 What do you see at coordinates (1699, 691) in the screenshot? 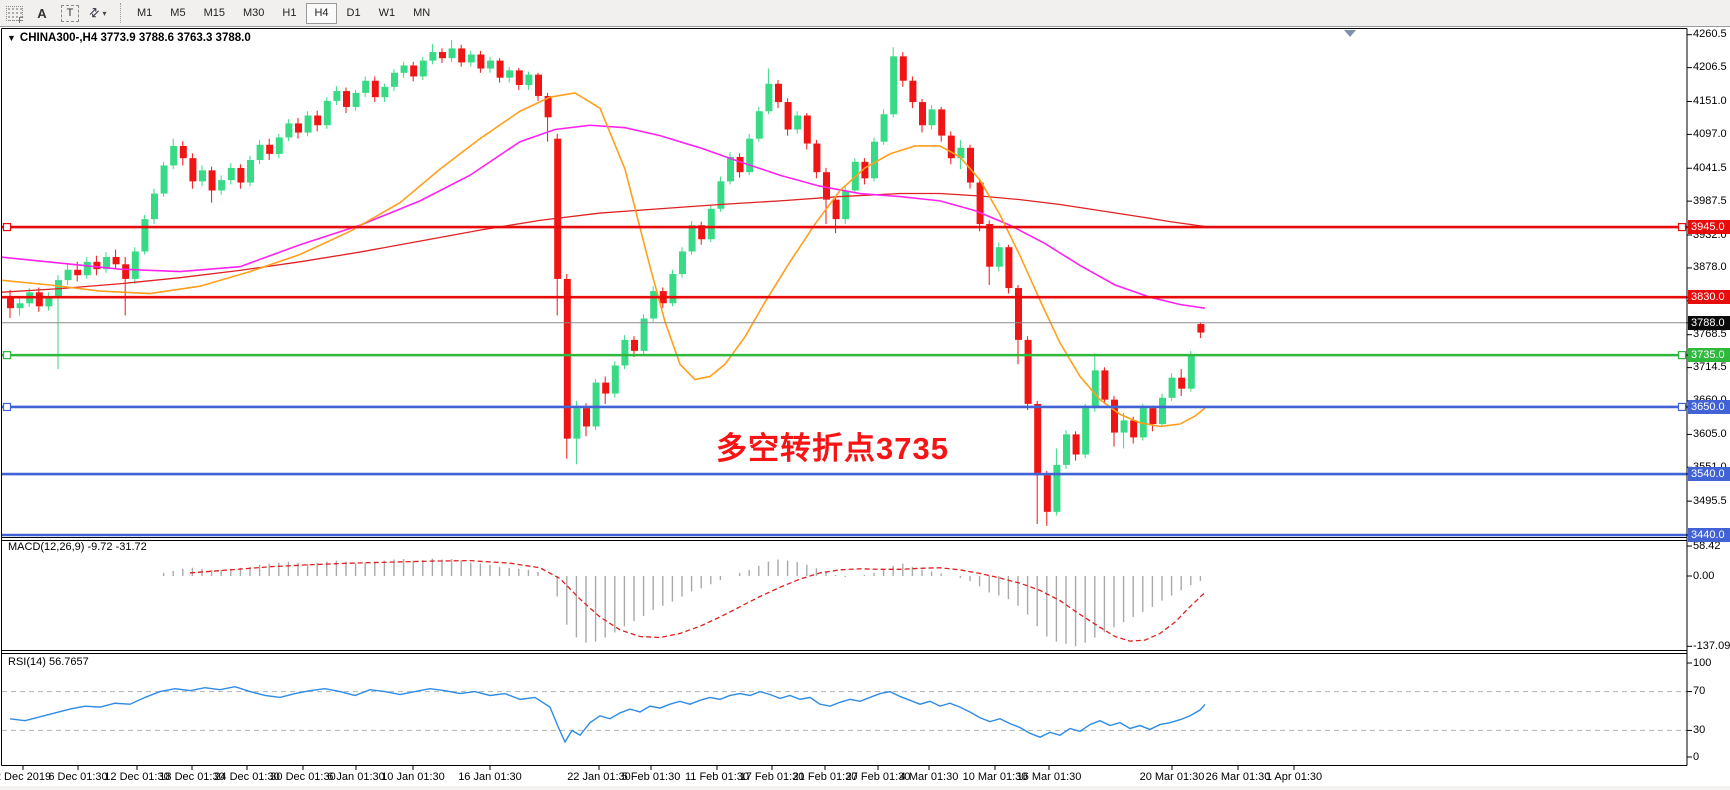
I see `indicator-axis-tick: 70` at bounding box center [1699, 691].